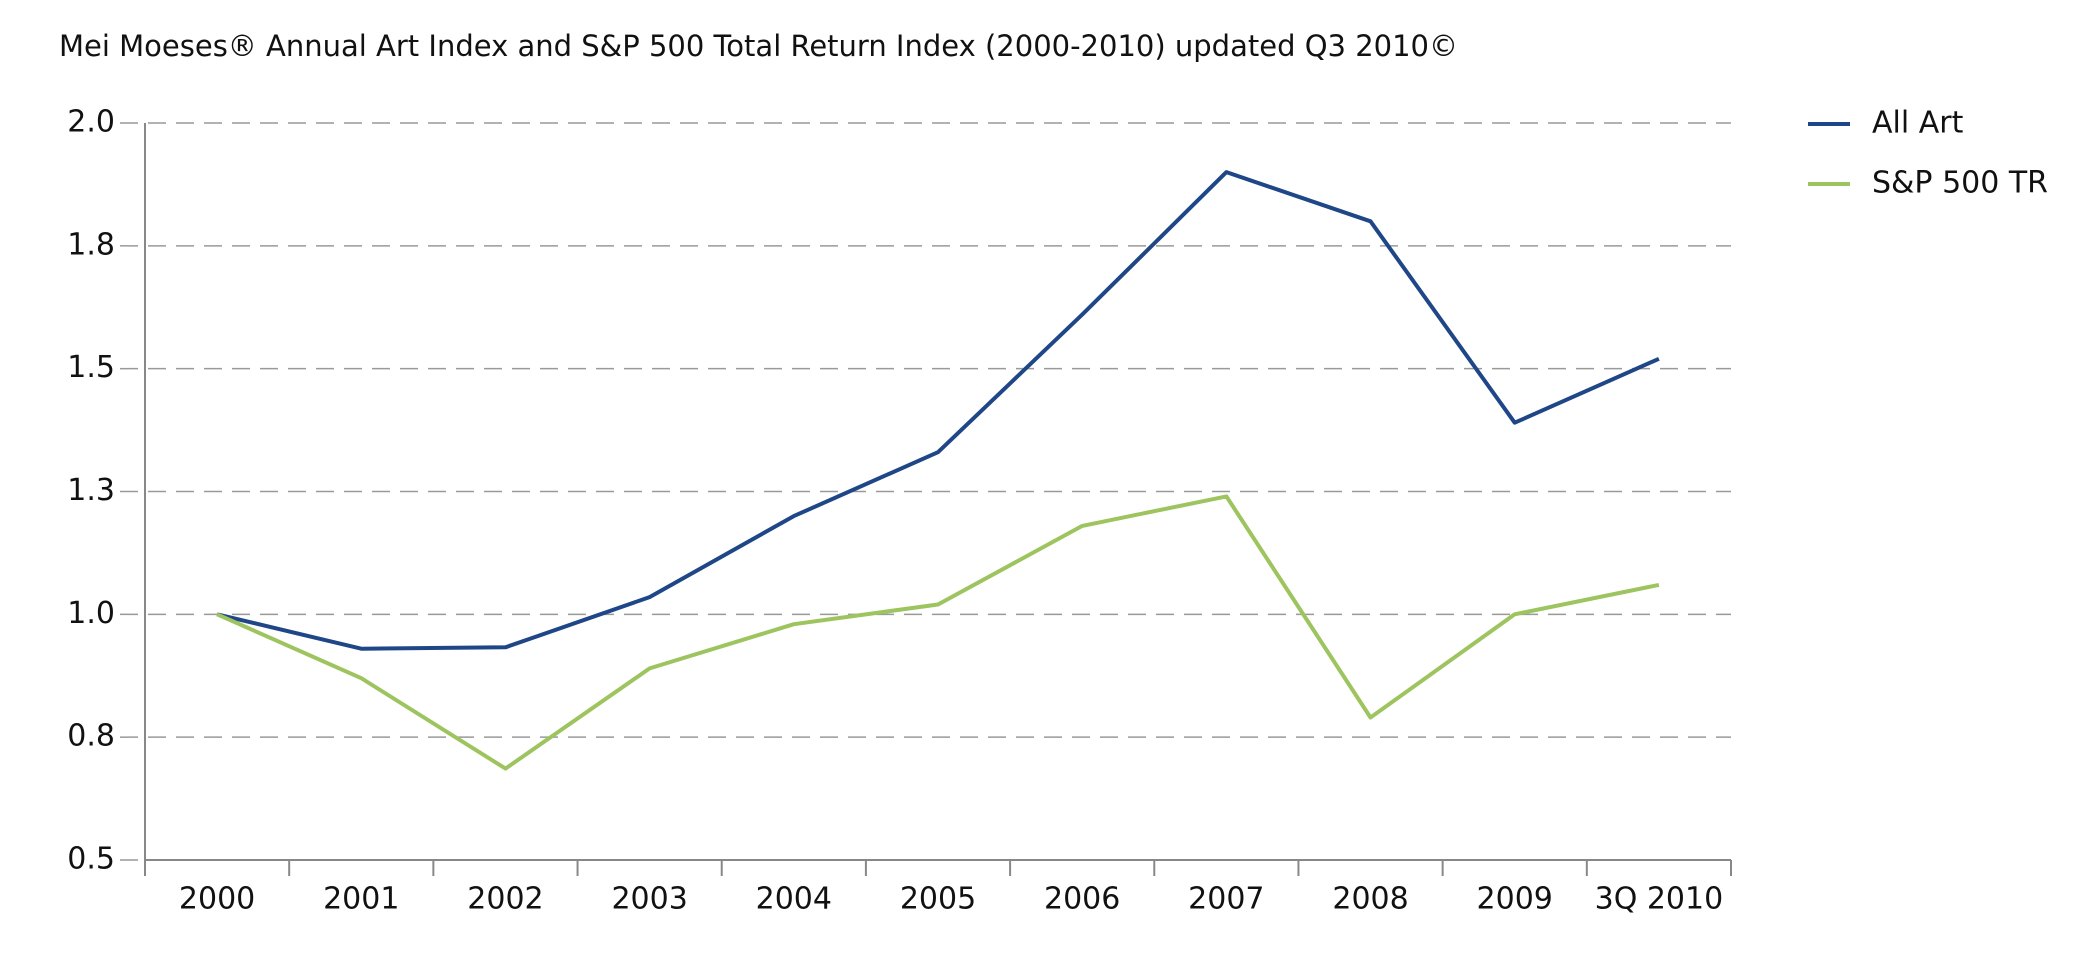 The height and width of the screenshot is (974, 2092). Describe the element at coordinates (938, 899) in the screenshot. I see `x-tick-label: 2005` at that location.